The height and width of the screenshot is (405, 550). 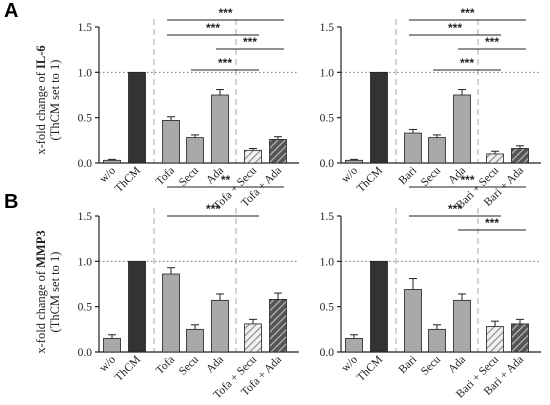 What do you see at coordinates (11, 202) in the screenshot?
I see `panel-label-b: B` at bounding box center [11, 202].